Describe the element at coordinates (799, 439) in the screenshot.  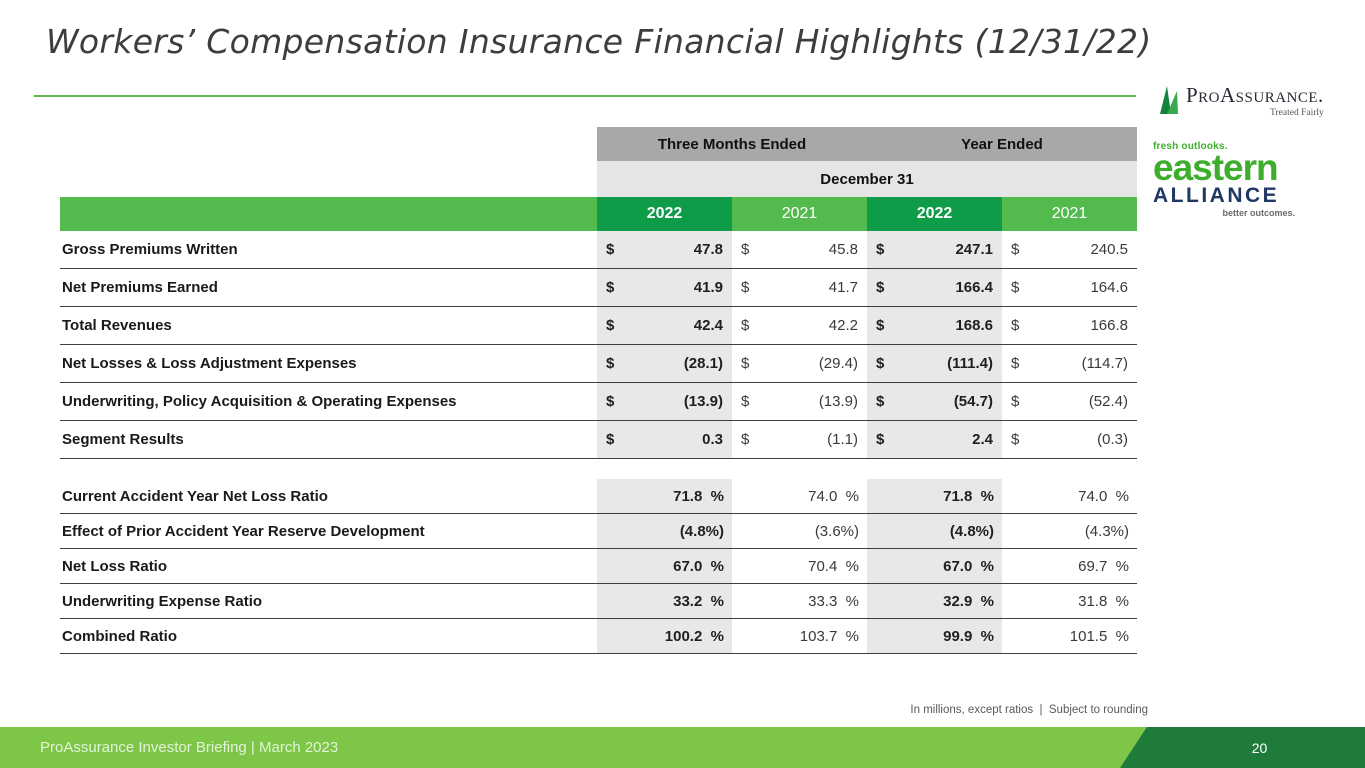
I see `money-cell: $ (1.1)` at that location.